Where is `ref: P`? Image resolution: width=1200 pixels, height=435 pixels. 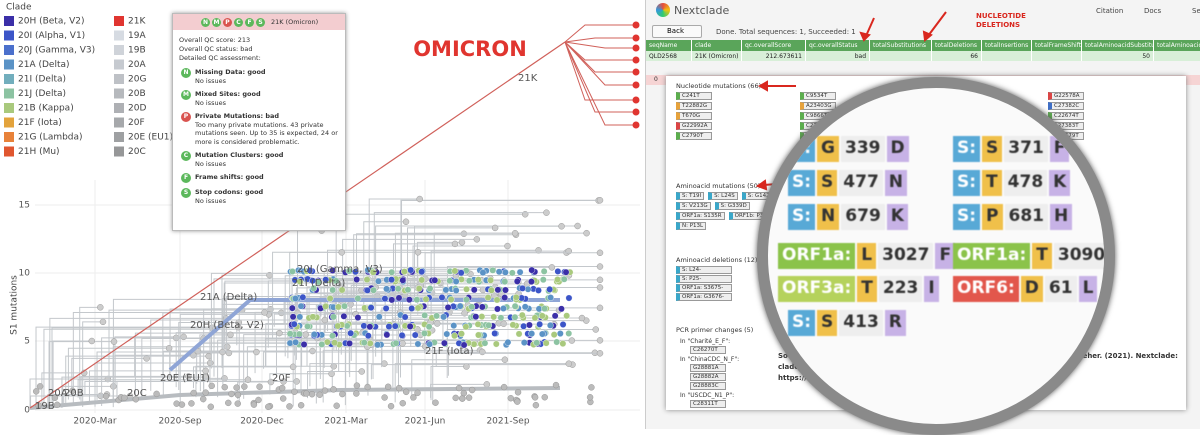
ref: P is located at coordinates (992, 217).